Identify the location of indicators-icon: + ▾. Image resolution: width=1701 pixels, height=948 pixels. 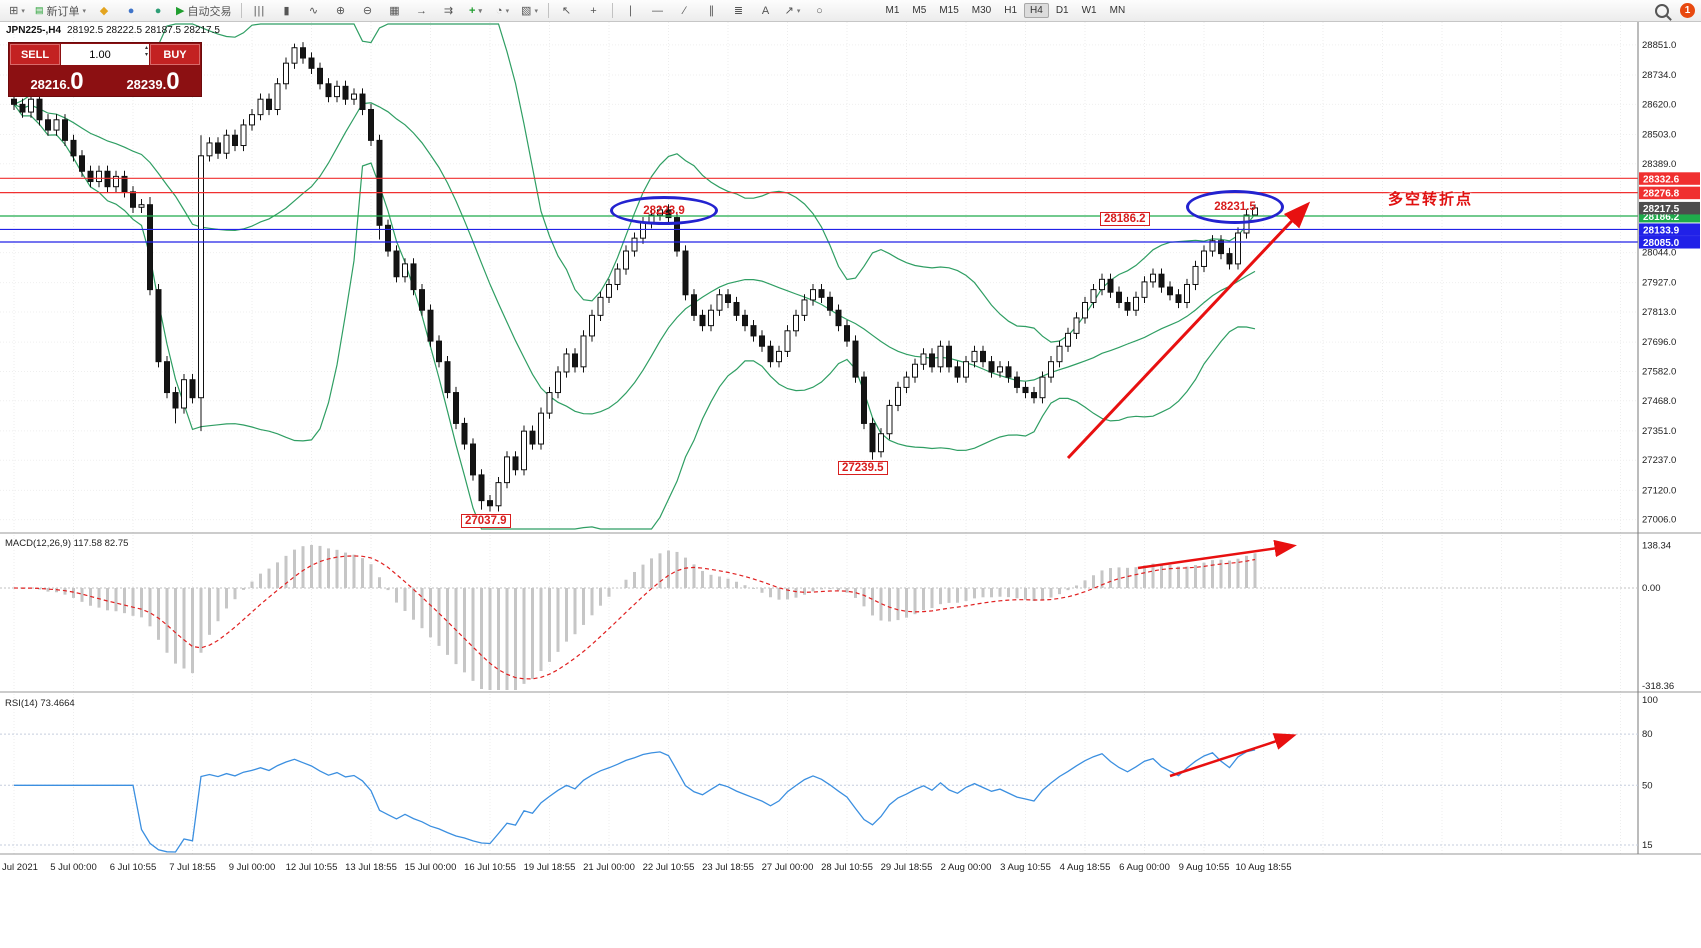
(475, 10).